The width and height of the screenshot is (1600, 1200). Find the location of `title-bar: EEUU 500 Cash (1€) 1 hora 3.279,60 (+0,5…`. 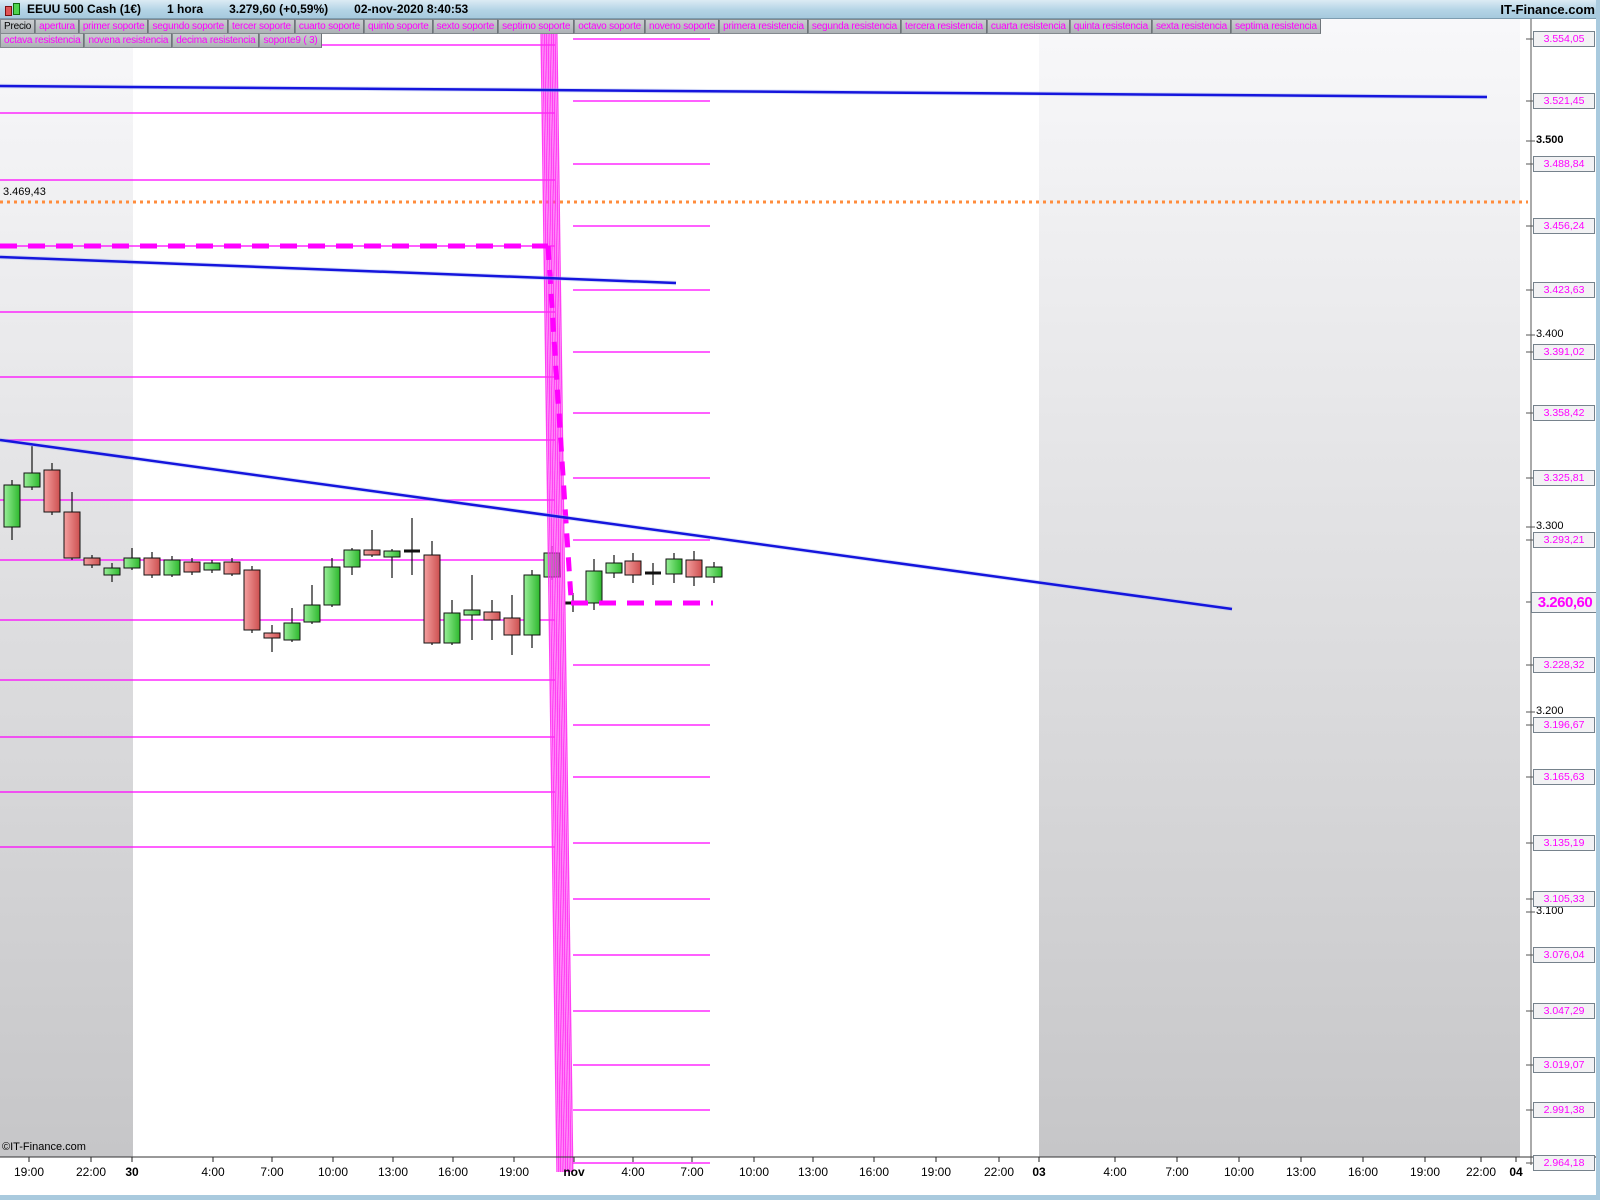

title-bar: EEUU 500 Cash (1€) 1 hora 3.279,60 (+0,5… is located at coordinates (800, 9).